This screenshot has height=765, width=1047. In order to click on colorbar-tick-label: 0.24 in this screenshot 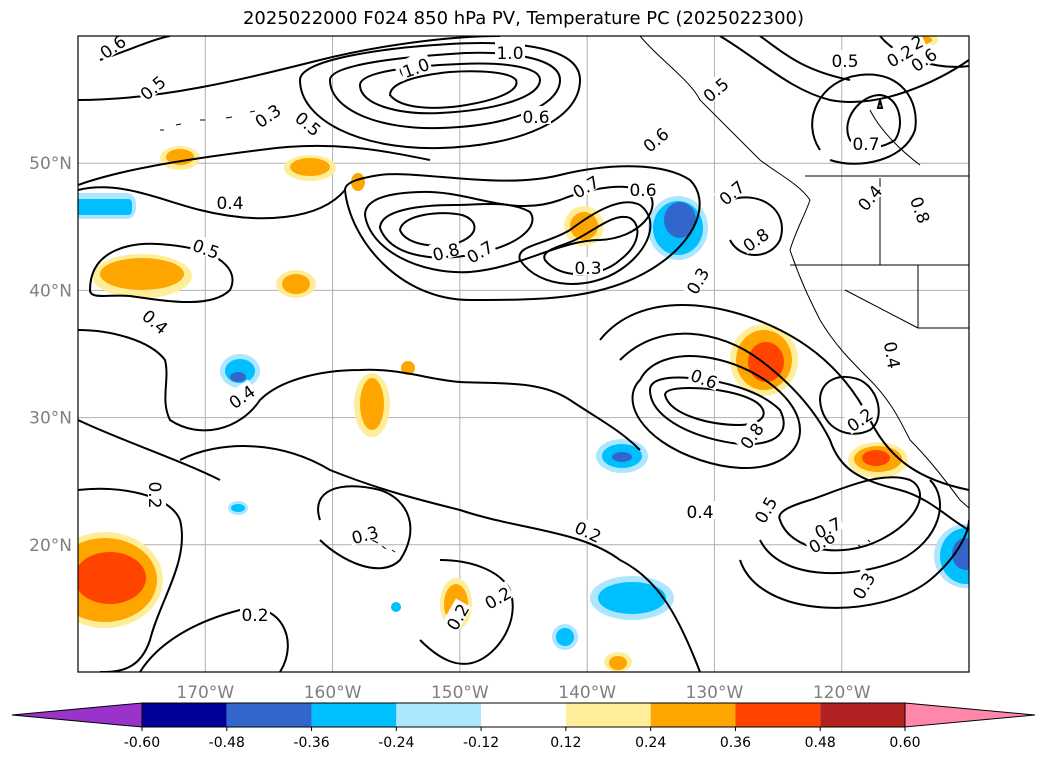, I will do `click(650, 743)`.